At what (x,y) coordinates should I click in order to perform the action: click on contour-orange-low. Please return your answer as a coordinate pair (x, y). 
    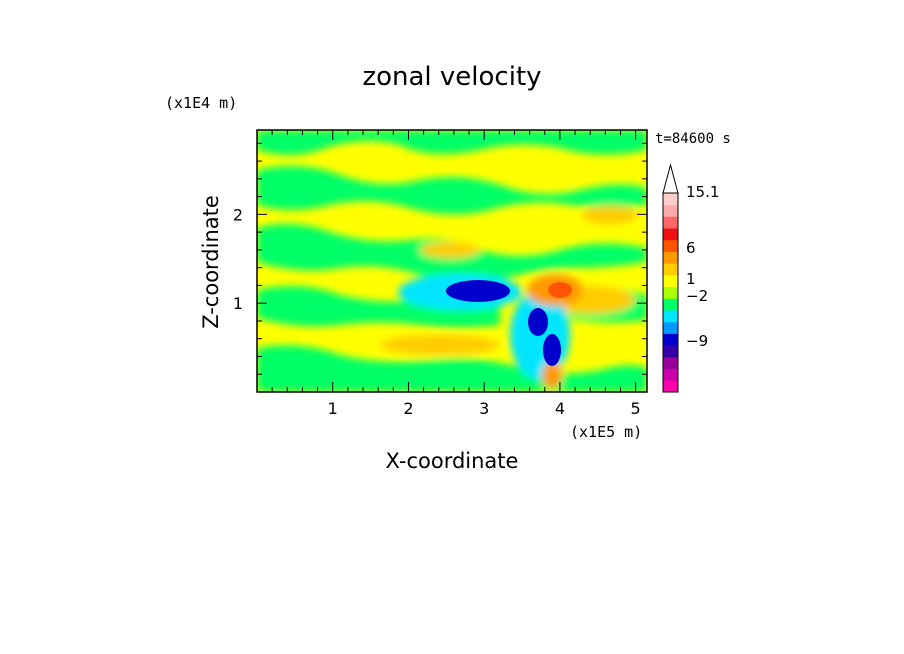
    Looking at the image, I should click on (440, 345).